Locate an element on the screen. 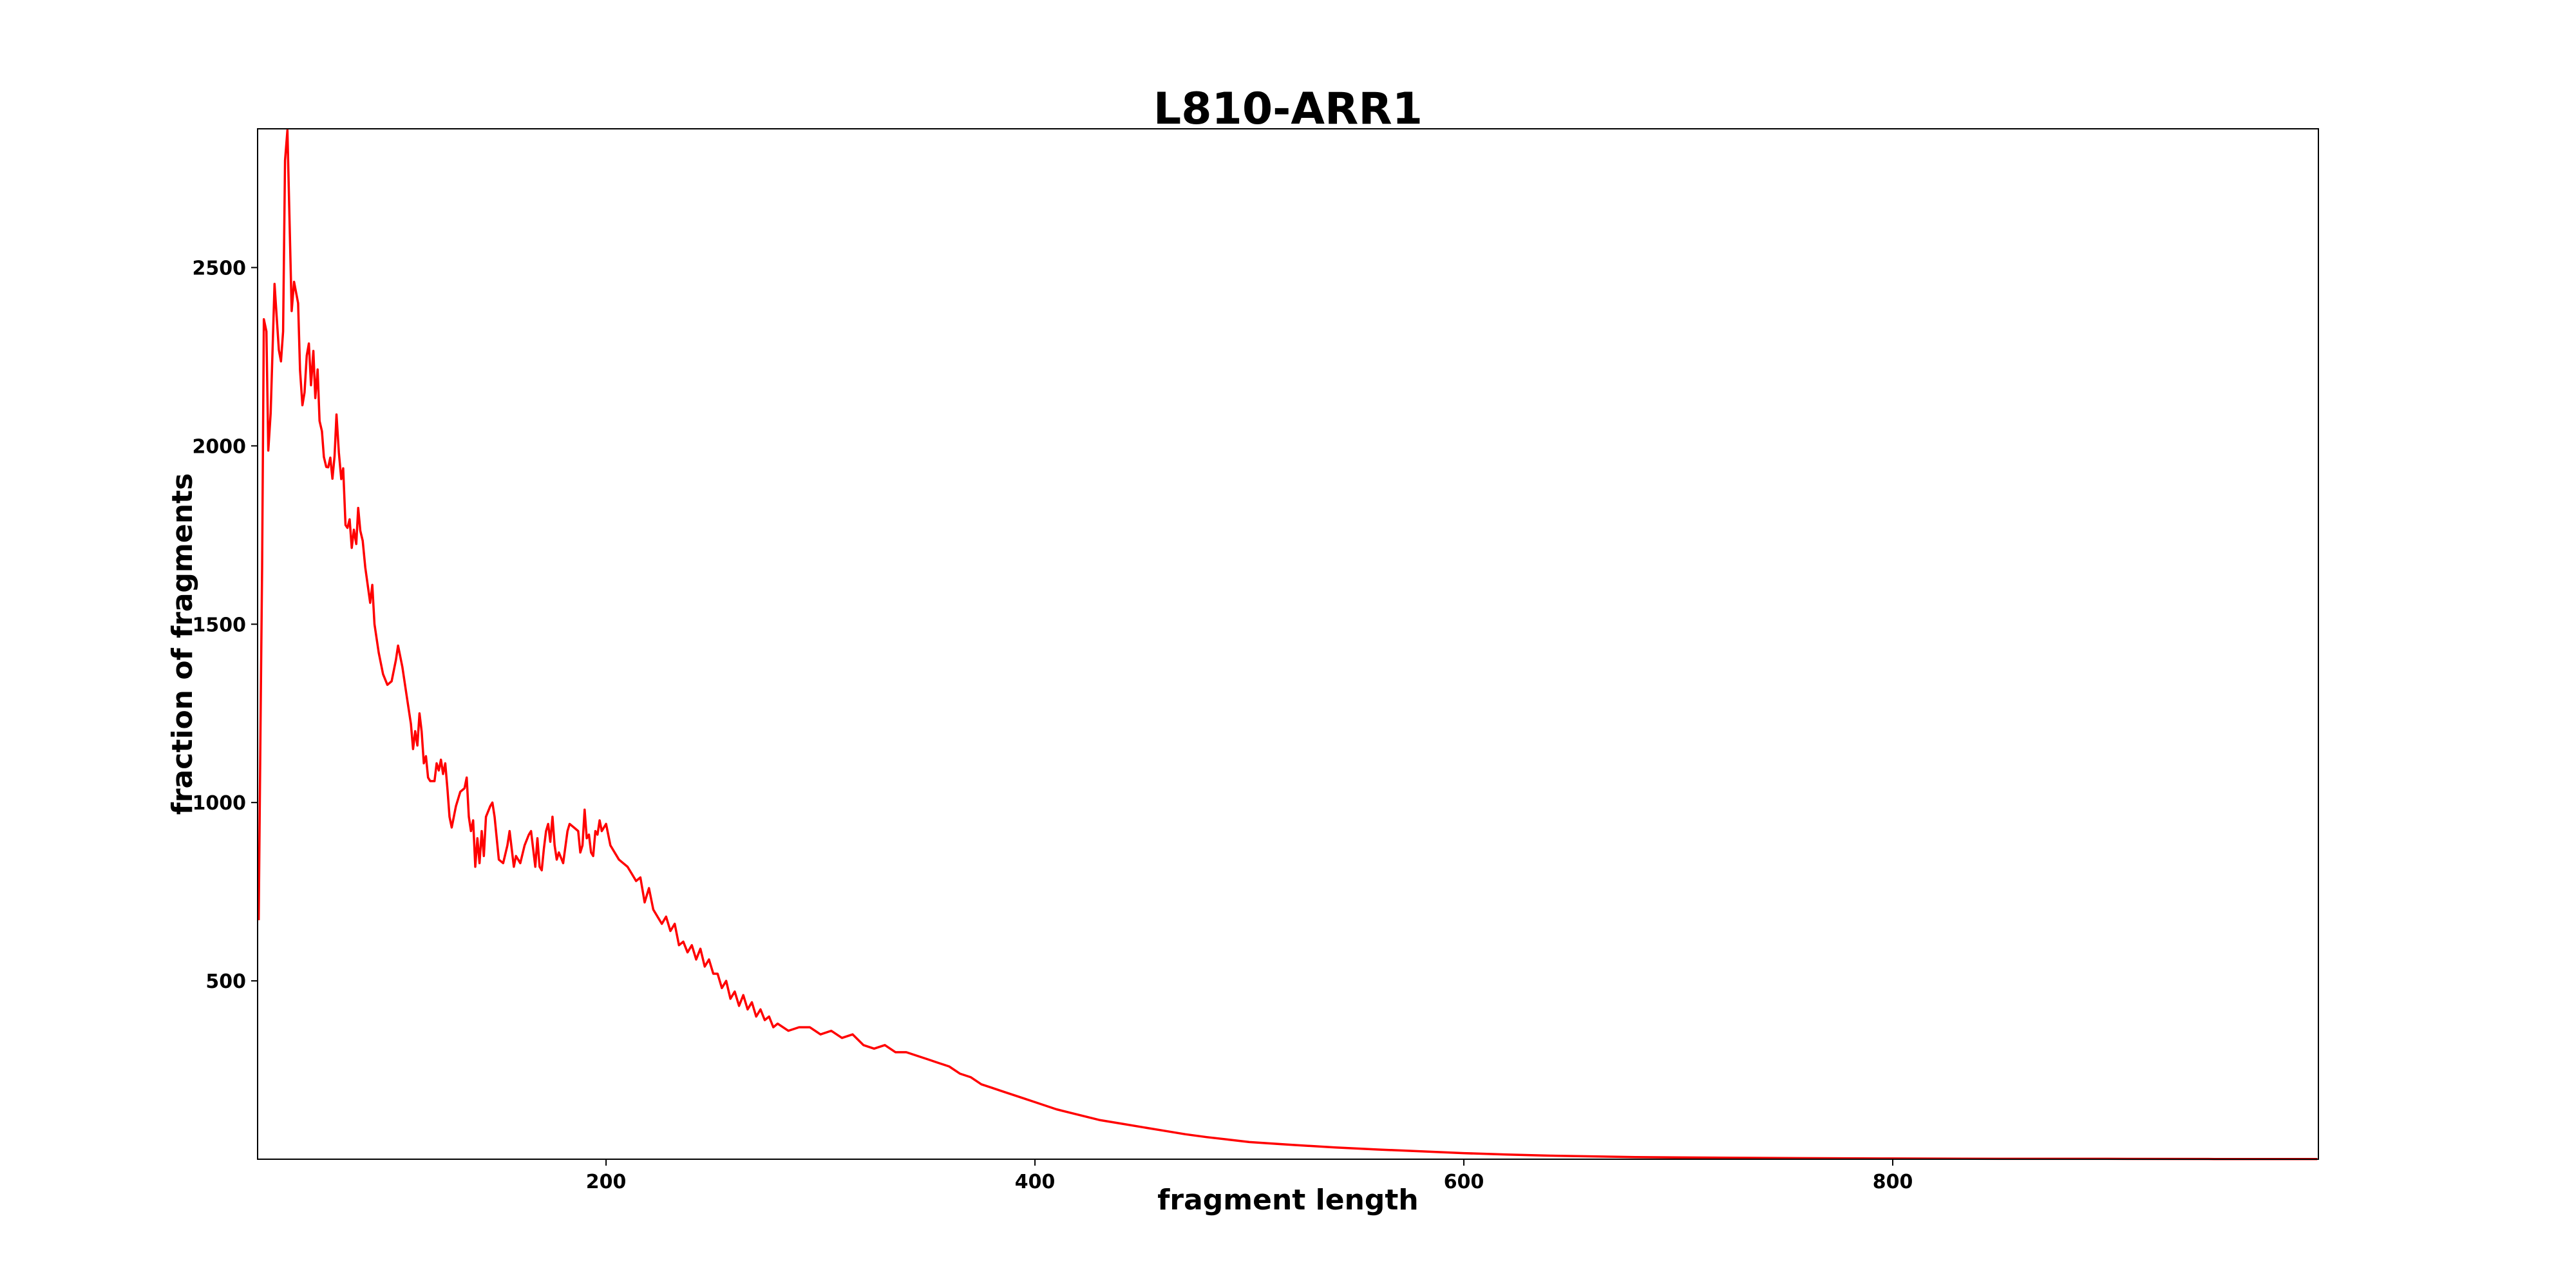 This screenshot has height=1288, width=2576. y-tick-label: 1000 is located at coordinates (220, 804).